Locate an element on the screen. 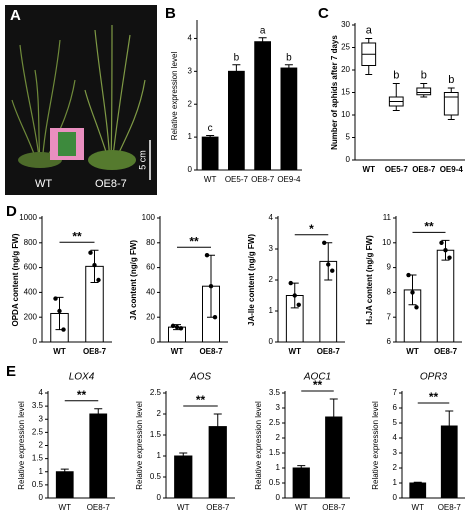 The width and height of the screenshot is (474, 520). chart-title: LOX4 is located at coordinates (82, 377).